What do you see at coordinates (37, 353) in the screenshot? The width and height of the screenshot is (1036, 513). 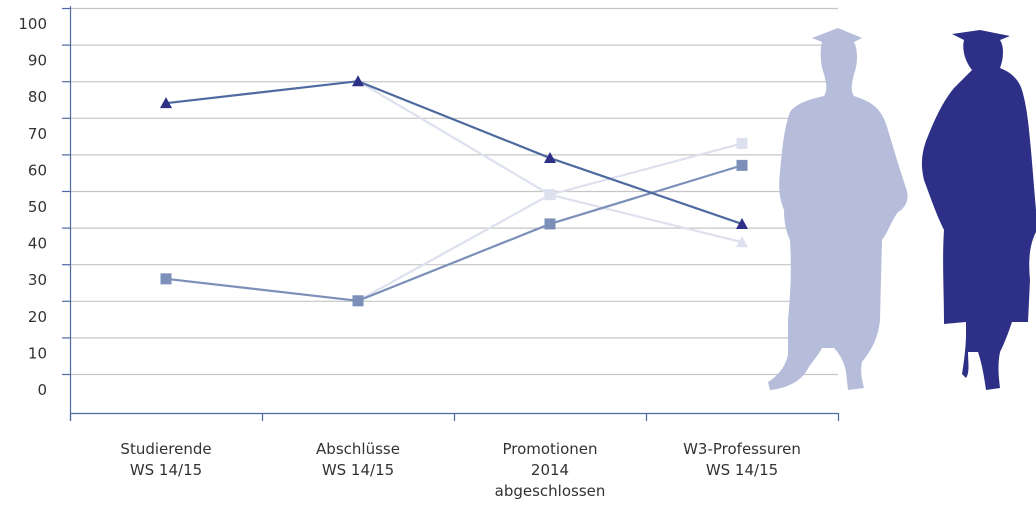 I see `y-tick-label: 10` at bounding box center [37, 353].